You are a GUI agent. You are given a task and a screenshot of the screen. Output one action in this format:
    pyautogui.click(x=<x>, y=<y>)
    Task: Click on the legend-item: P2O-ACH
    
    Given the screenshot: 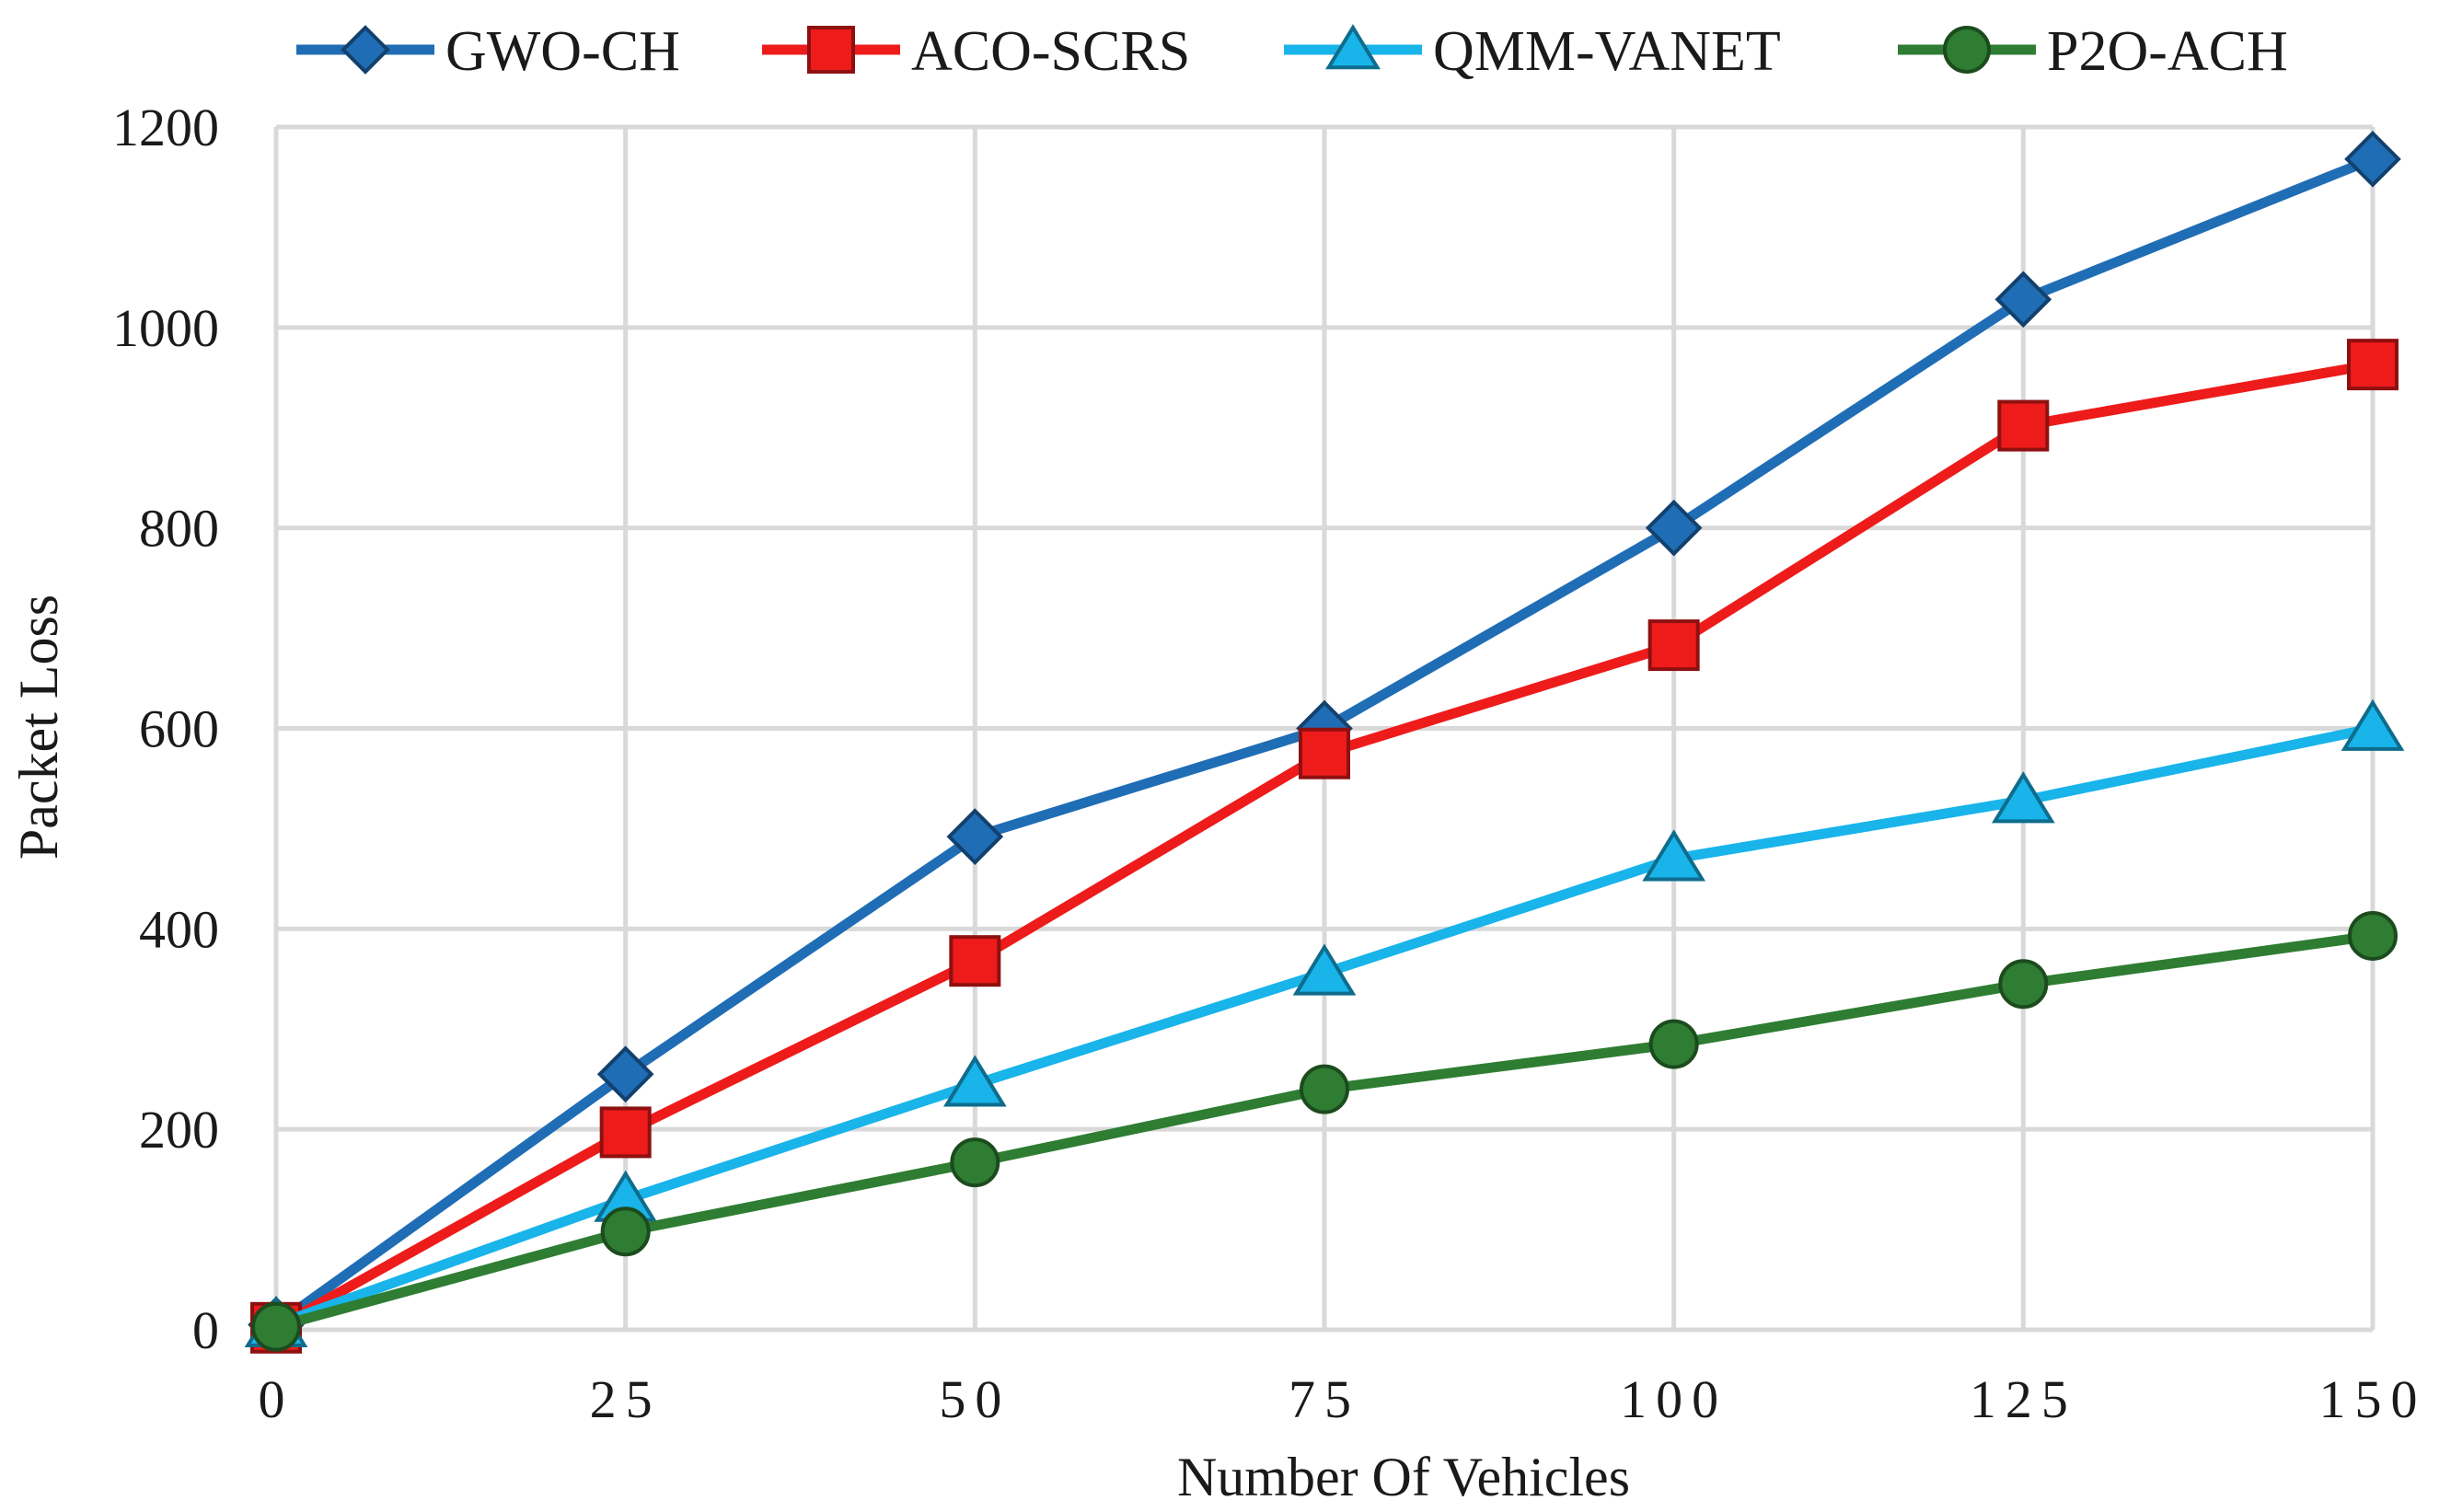 What is the action you would take?
    pyautogui.click(x=2093, y=51)
    